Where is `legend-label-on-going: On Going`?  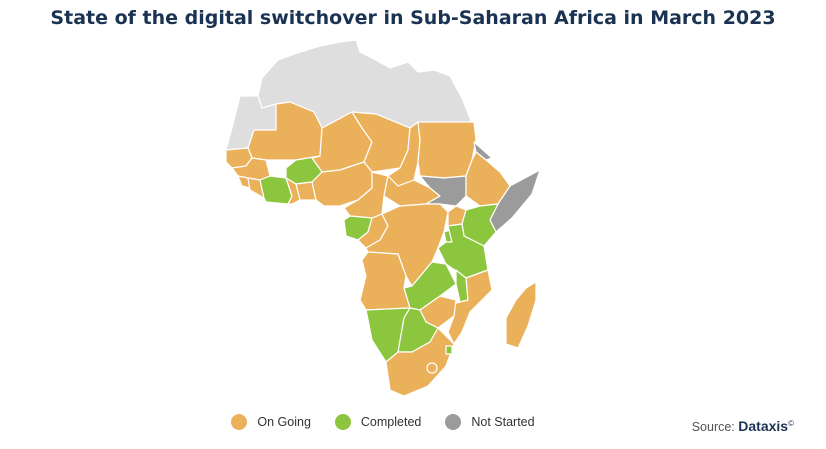
legend-label-on-going: On Going is located at coordinates (284, 422).